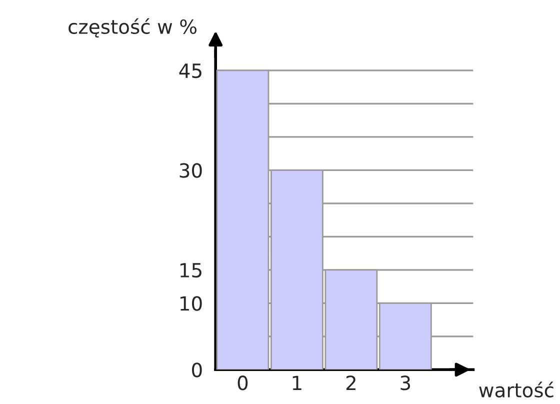 The image size is (560, 404). What do you see at coordinates (191, 270) in the screenshot?
I see `y-tick-label: 15` at bounding box center [191, 270].